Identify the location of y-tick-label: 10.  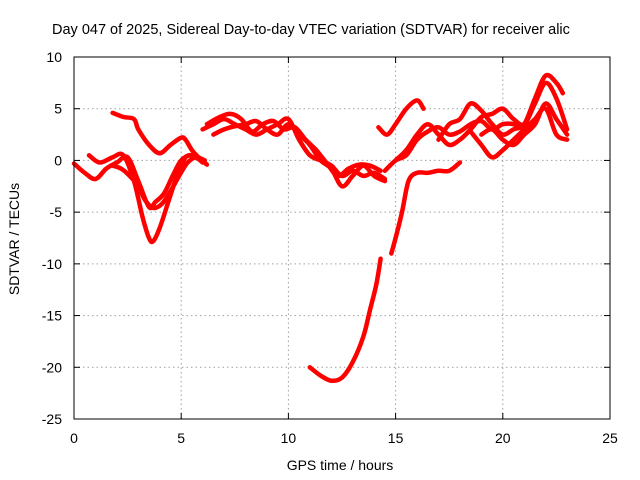
(54, 57).